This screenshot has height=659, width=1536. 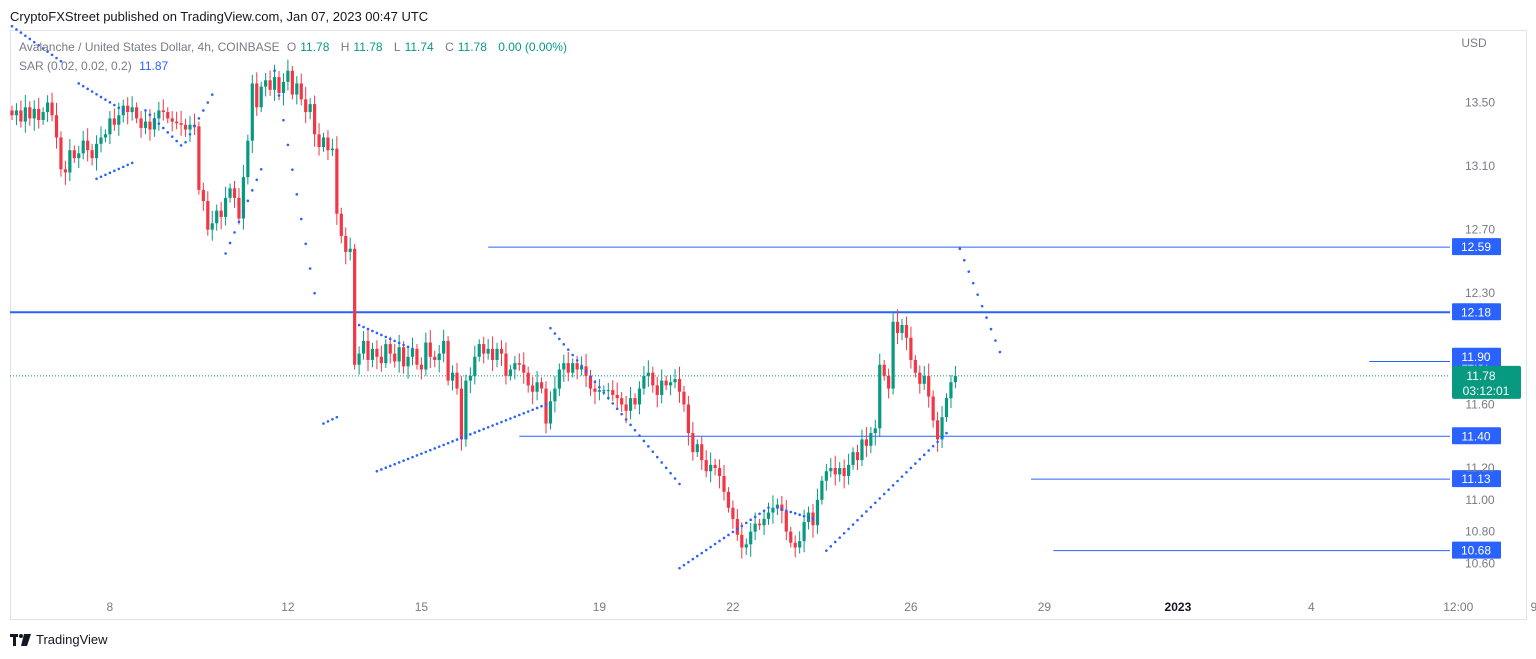 What do you see at coordinates (1475, 479) in the screenshot?
I see `level-label: 11.13` at bounding box center [1475, 479].